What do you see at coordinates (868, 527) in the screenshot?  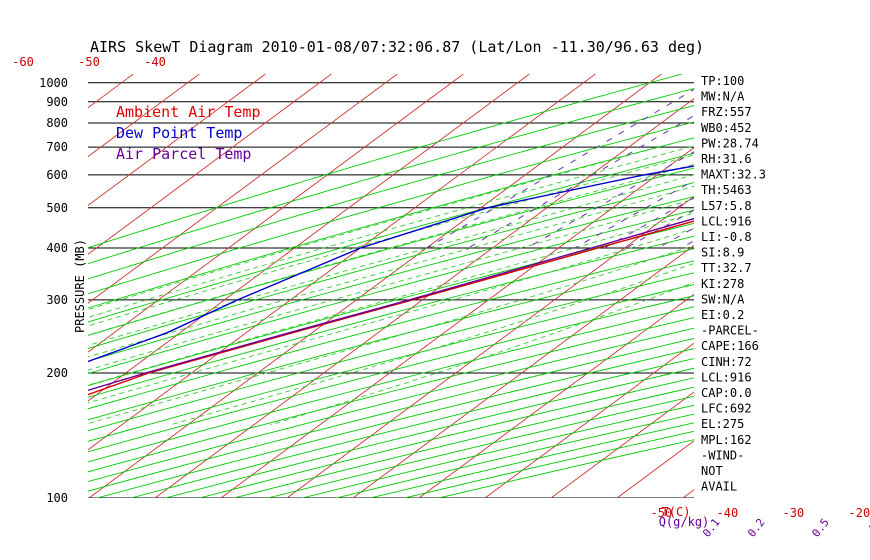 I see `mixing-ratio-tick-label: 1` at bounding box center [868, 527].